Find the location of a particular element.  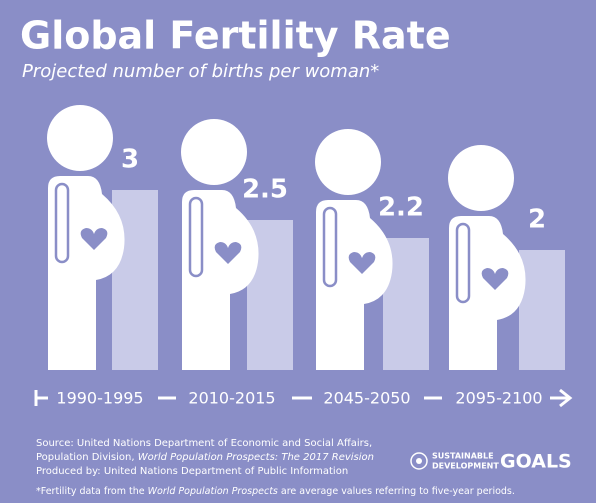

bar is located at coordinates (542, 310).